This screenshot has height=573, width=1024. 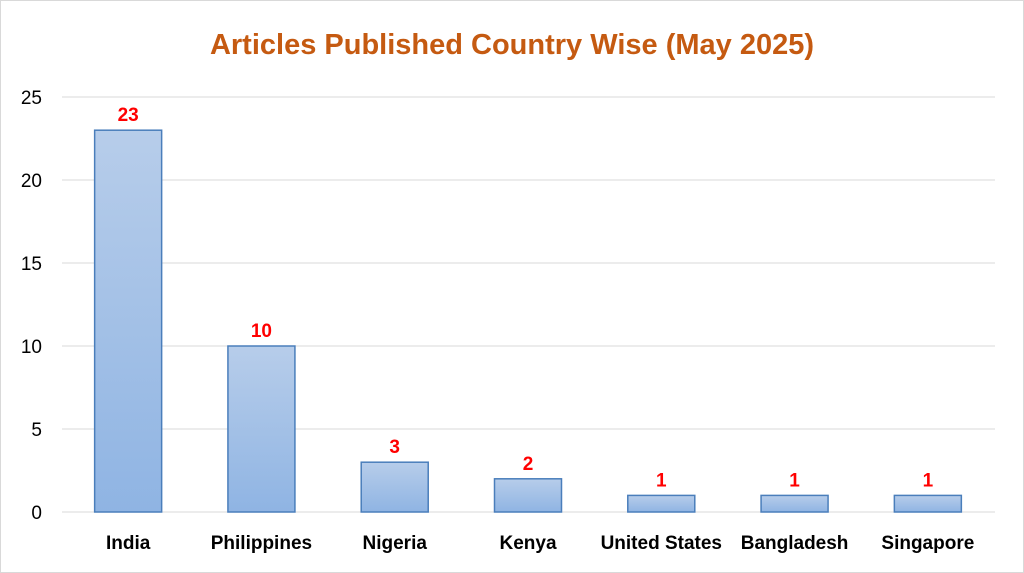 What do you see at coordinates (31, 181) in the screenshot?
I see `y-tick-label: 20` at bounding box center [31, 181].